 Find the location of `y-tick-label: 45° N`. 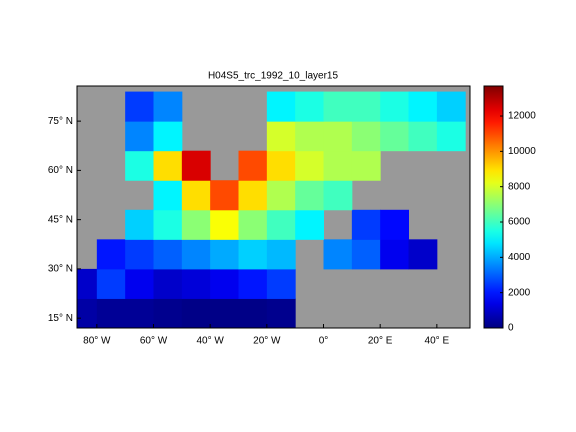

y-tick-label: 45° N is located at coordinates (60, 219).